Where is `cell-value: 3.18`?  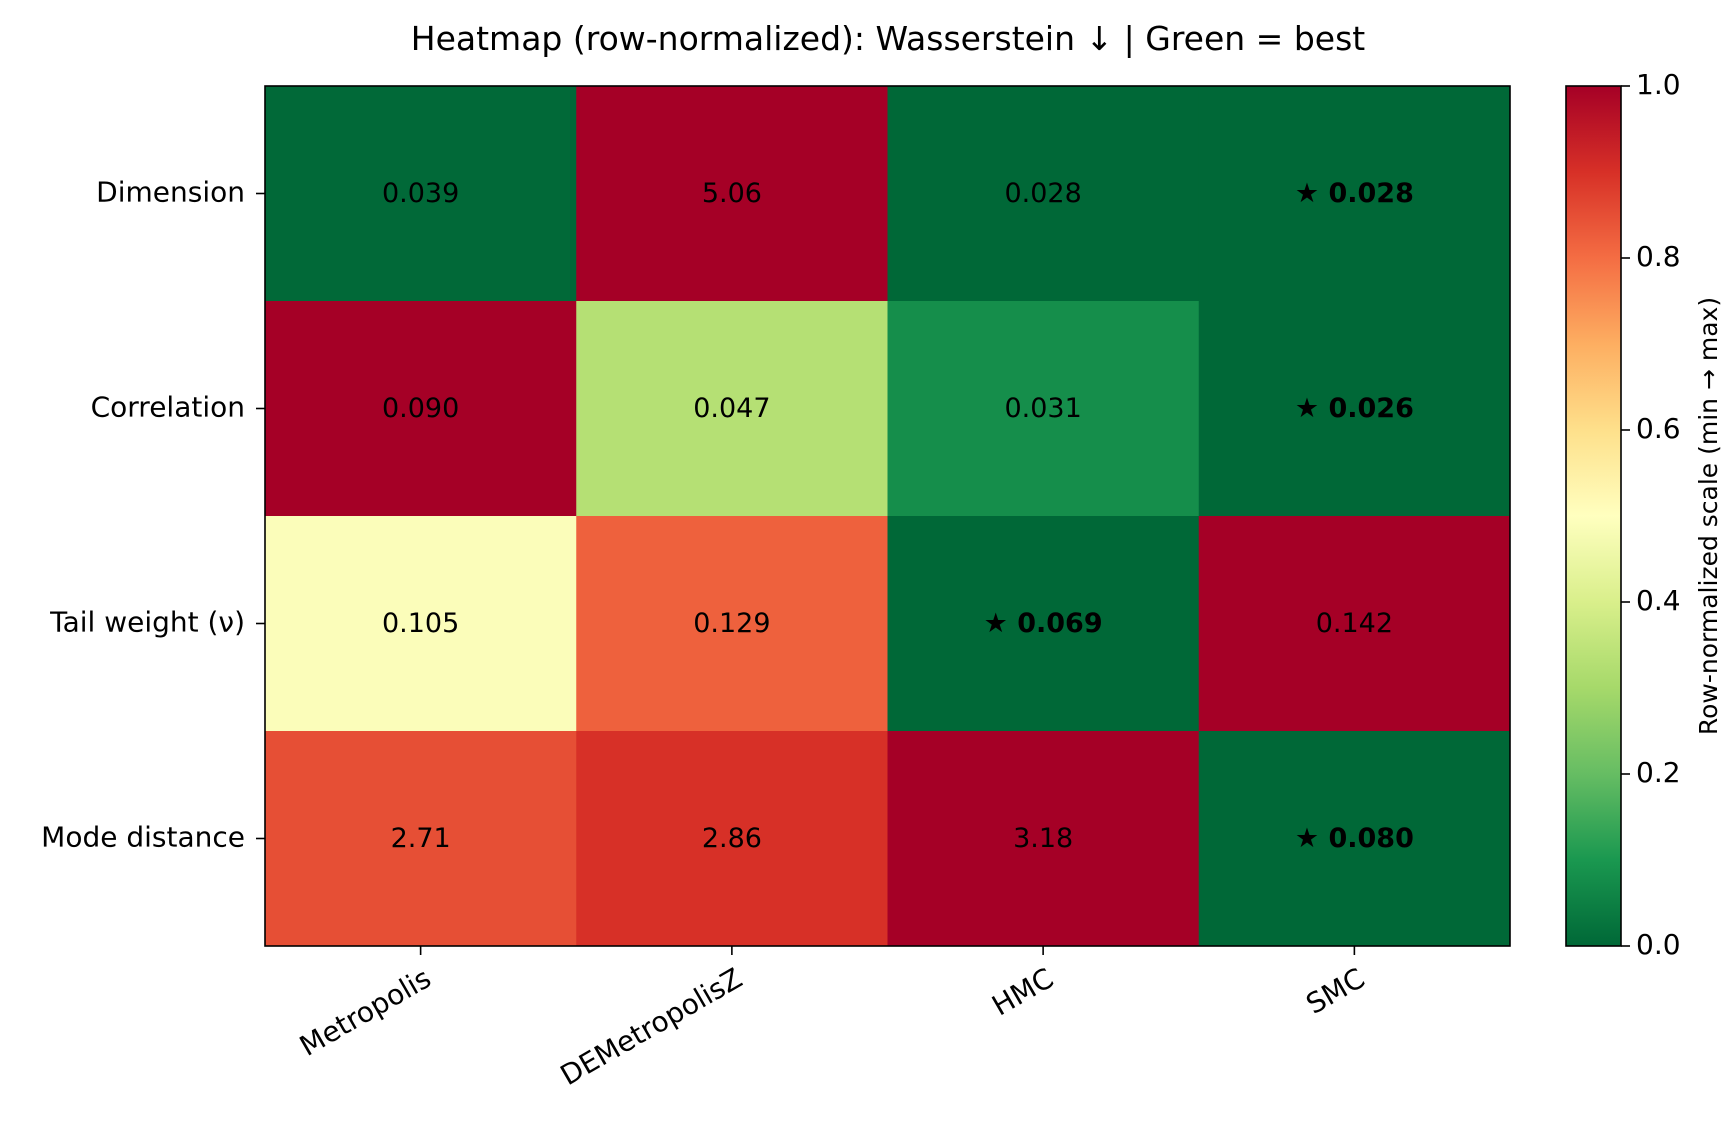
cell-value: 3.18 is located at coordinates (1043, 838).